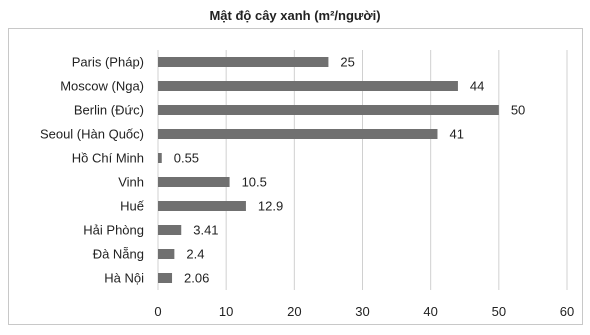 The image size is (590, 335). Describe the element at coordinates (270, 206) in the screenshot. I see `value-label: 12.9` at that location.